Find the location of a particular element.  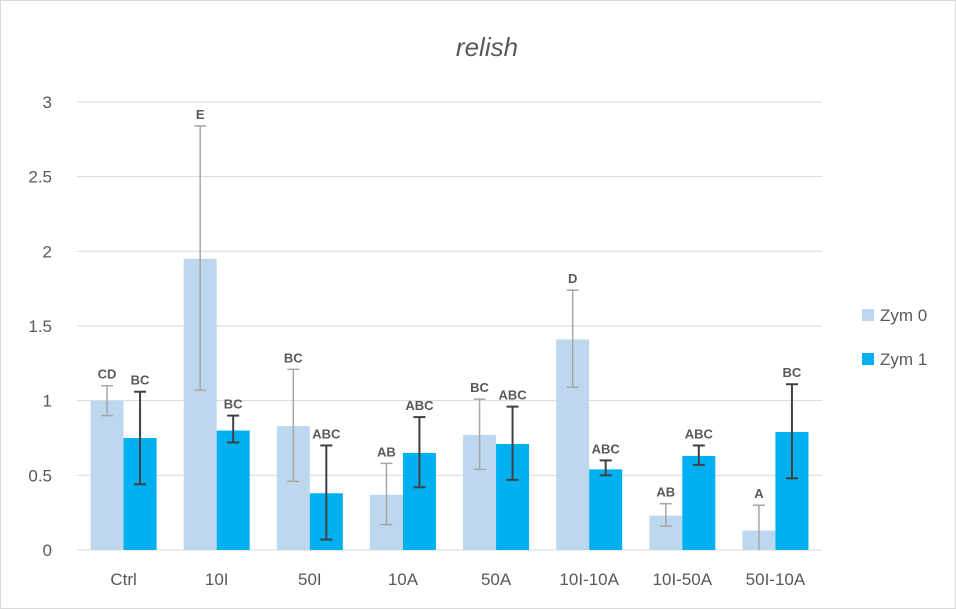

significance-label: E is located at coordinates (200, 114).